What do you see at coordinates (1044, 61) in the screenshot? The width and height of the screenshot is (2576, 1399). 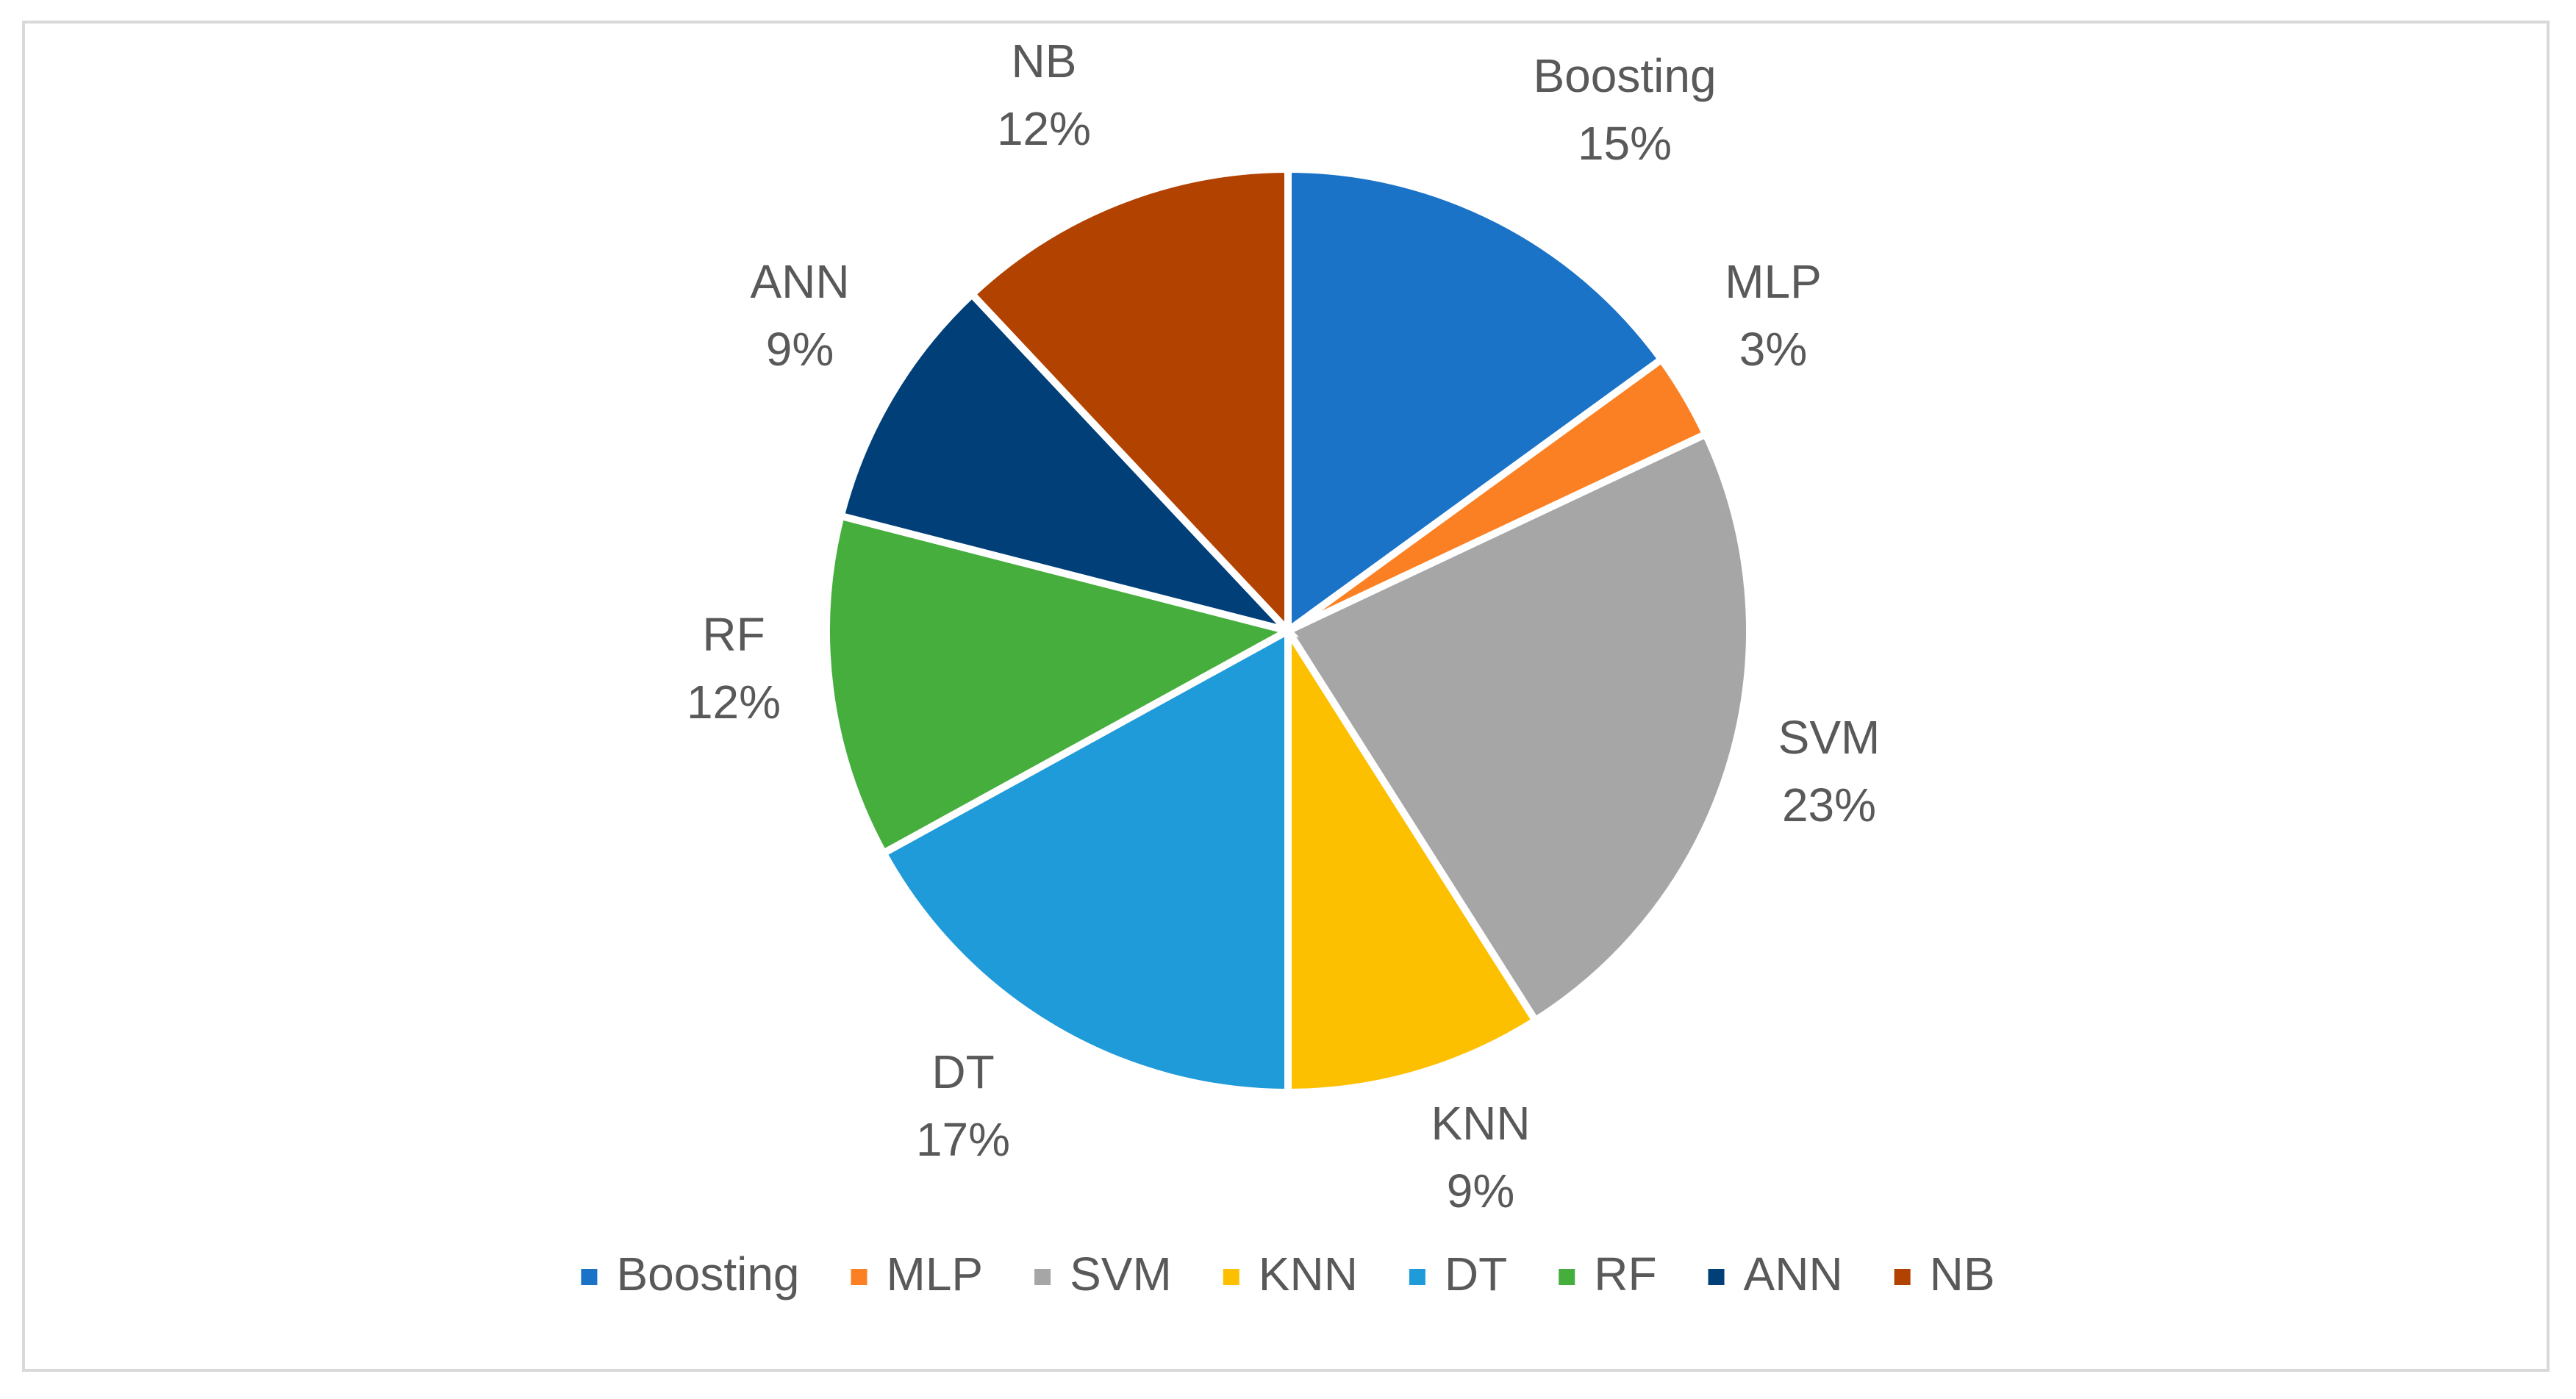 I see `data-label-name-nb: NB` at bounding box center [1044, 61].